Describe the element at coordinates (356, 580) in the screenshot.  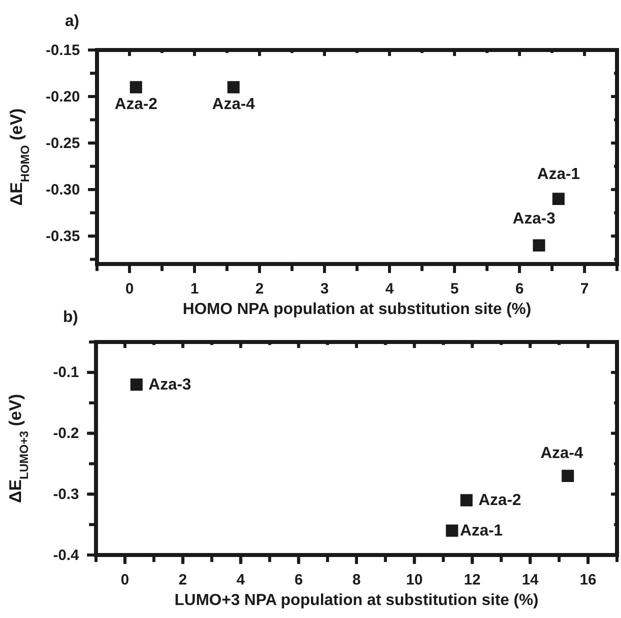
I see `x-tick-label: 8` at that location.